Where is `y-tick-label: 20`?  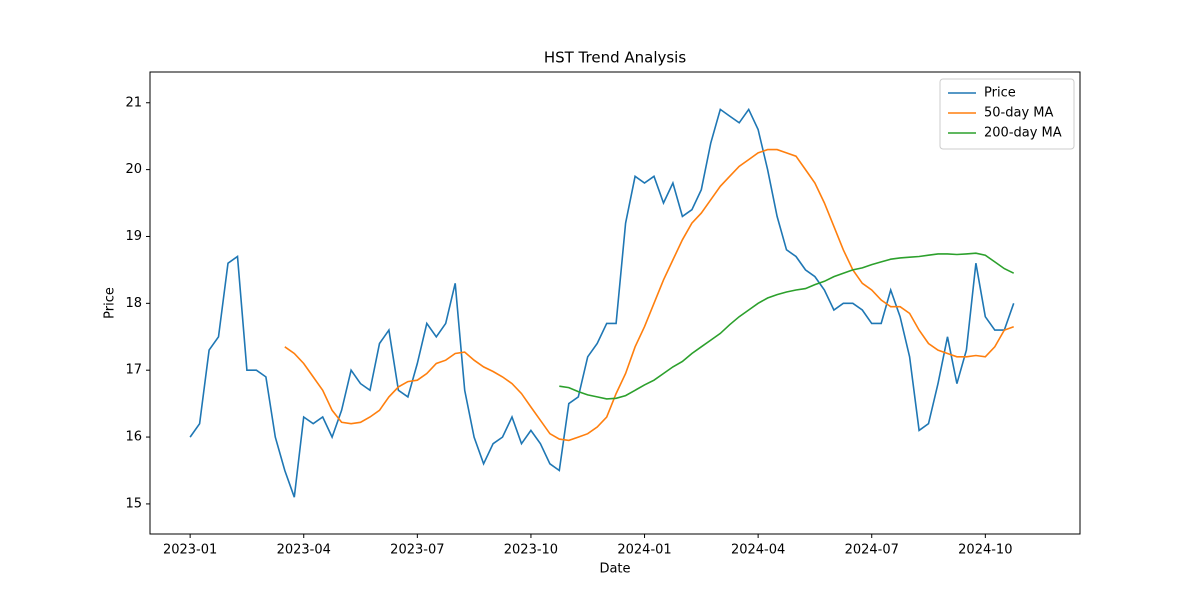 y-tick-label: 20 is located at coordinates (133, 169).